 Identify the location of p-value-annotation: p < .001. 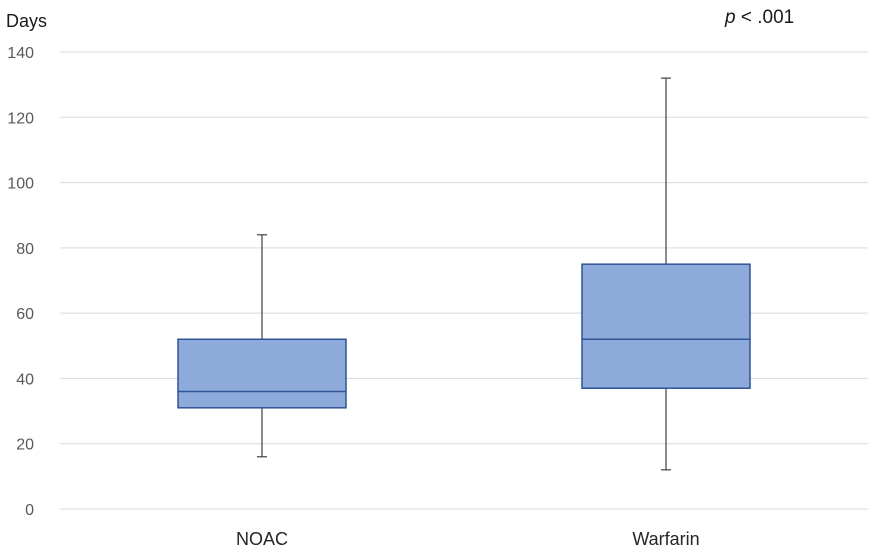
(759, 17).